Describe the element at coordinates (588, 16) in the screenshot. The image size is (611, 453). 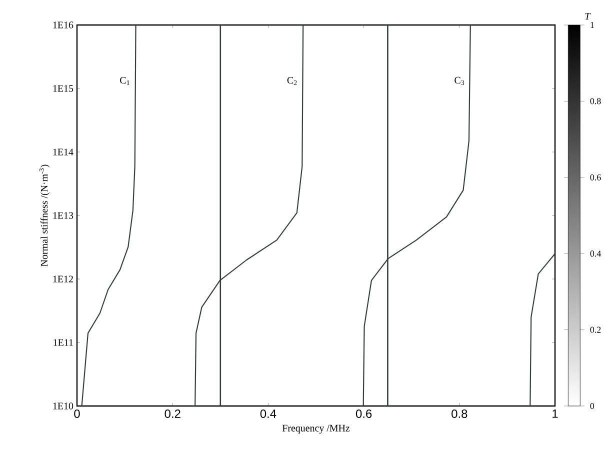
I see `color-bar-title: T` at that location.